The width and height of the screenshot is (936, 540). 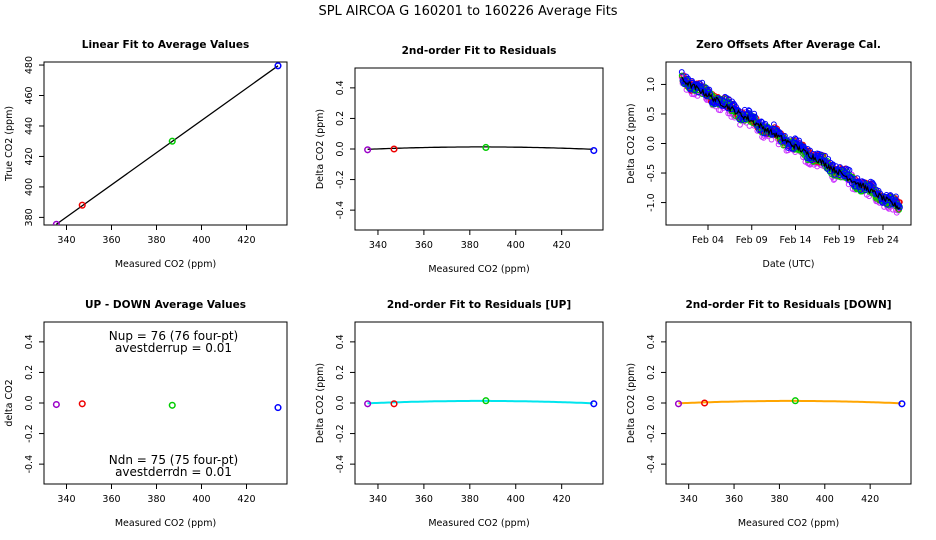 I want to click on x-tick-label: Feb 09, so click(x=752, y=240).